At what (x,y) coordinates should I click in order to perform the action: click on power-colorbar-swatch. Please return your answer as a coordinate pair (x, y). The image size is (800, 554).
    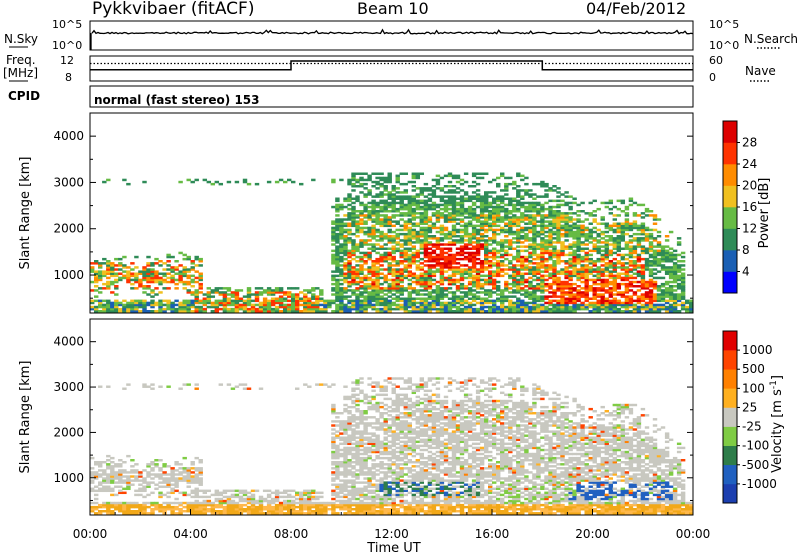
    Looking at the image, I should click on (730, 239).